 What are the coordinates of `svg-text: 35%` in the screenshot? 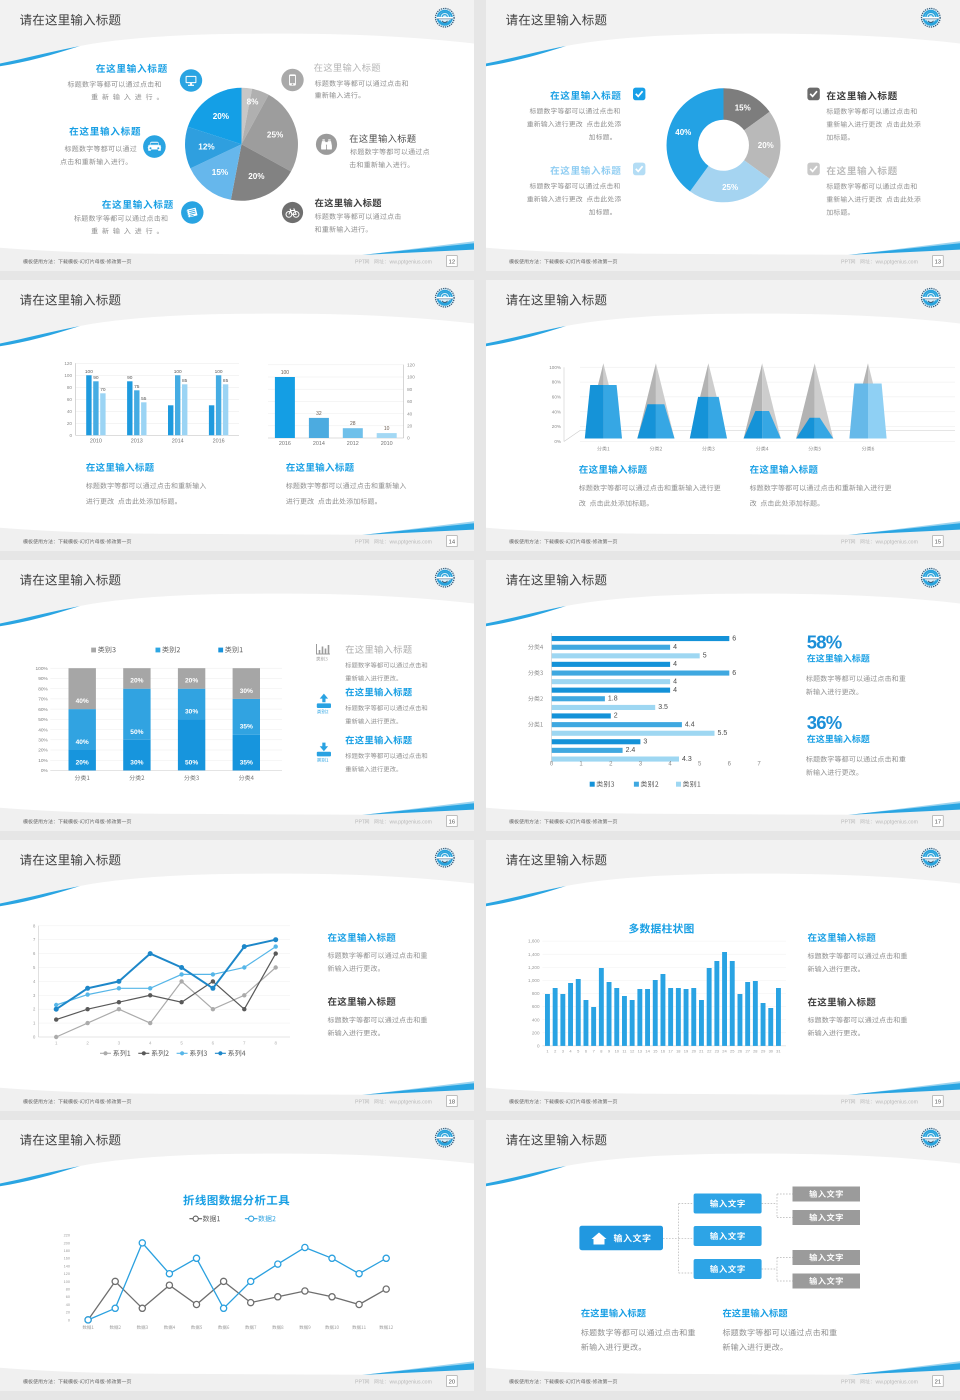 It's located at (246, 763).